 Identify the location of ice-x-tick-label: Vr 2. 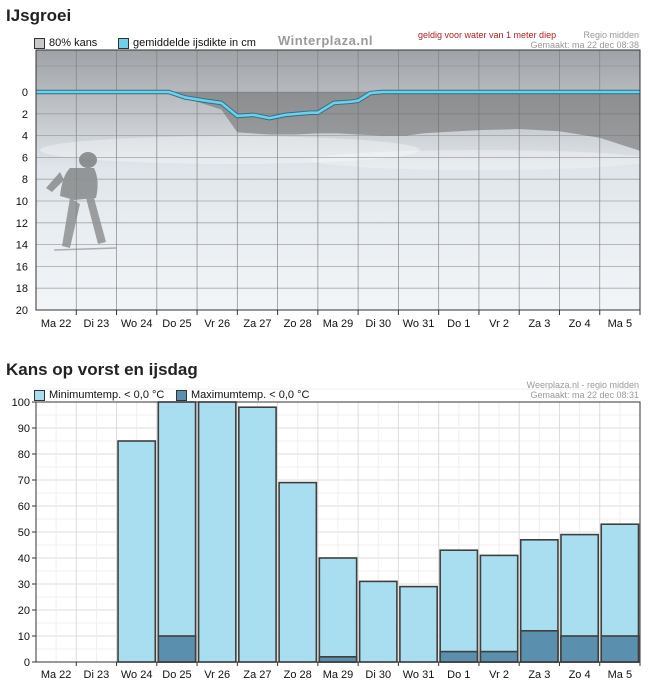
(499, 324).